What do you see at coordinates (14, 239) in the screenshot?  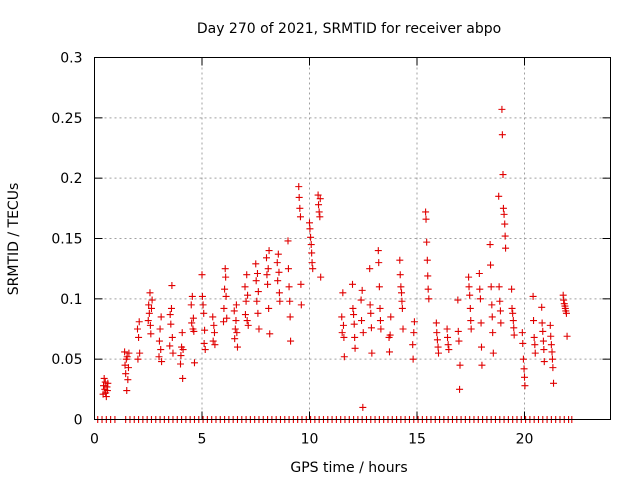 I see `y-axis-label: SRMTID / TECUs` at bounding box center [14, 239].